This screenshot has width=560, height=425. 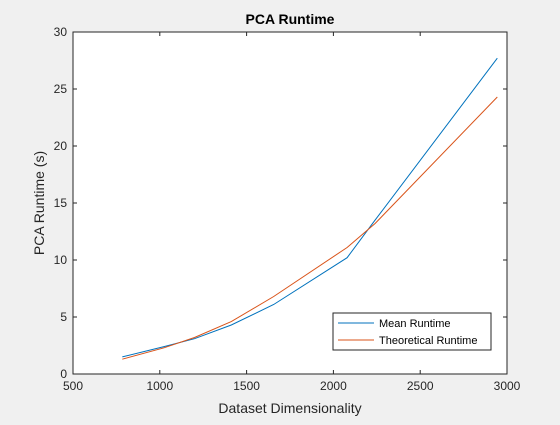 What do you see at coordinates (290, 19) in the screenshot?
I see `chart-title: PCA Runtime` at bounding box center [290, 19].